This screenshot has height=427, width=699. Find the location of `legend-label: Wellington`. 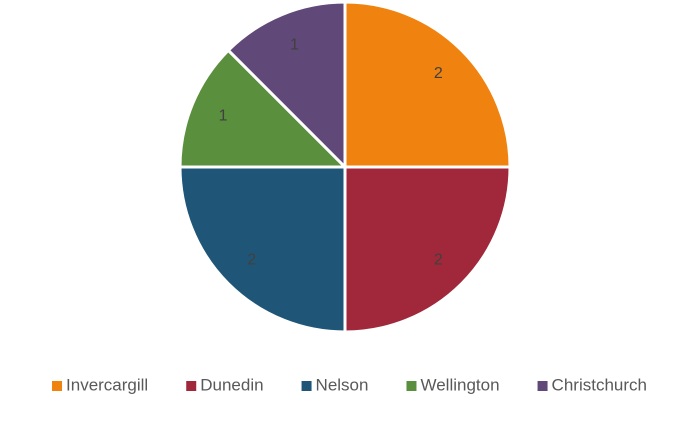

legend-label: Wellington is located at coordinates (459, 384).